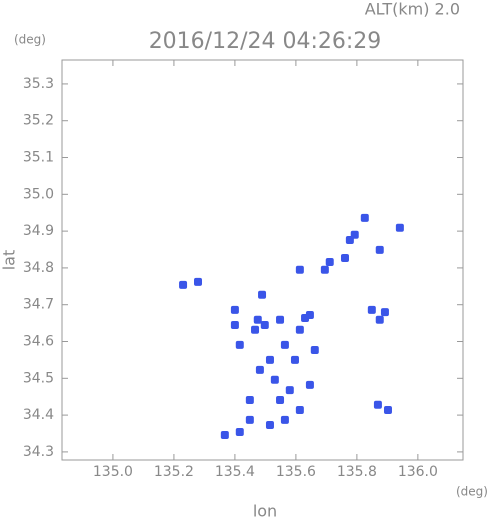 The image size is (491, 521). What do you see at coordinates (38, 231) in the screenshot?
I see `y-tick-label: 34.9` at bounding box center [38, 231].